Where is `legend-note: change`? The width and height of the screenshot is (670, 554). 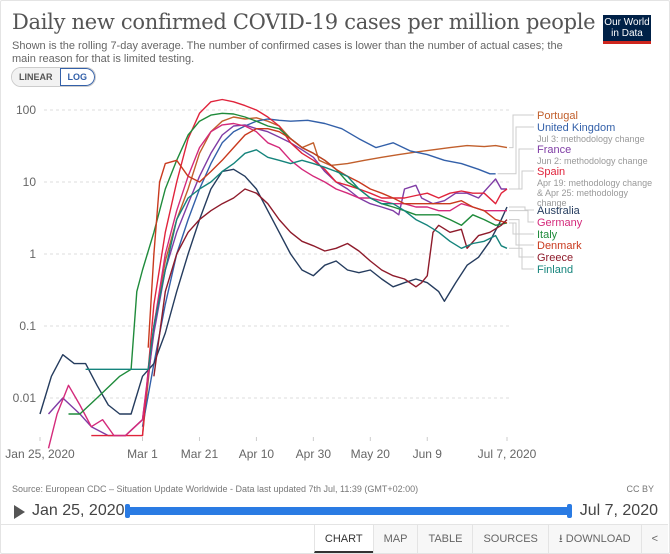 legend-note: change is located at coordinates (552, 203).